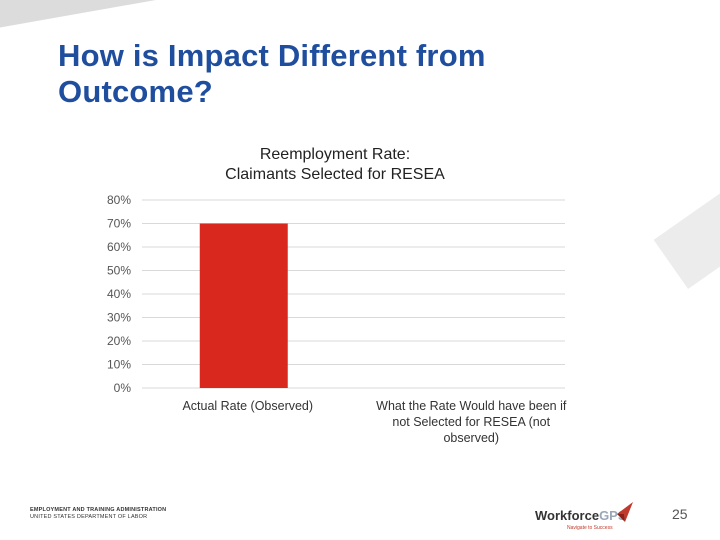 Image resolution: width=720 pixels, height=540 pixels. Describe the element at coordinates (625, 512) in the screenshot. I see `workforcegps-logo-icon` at that location.